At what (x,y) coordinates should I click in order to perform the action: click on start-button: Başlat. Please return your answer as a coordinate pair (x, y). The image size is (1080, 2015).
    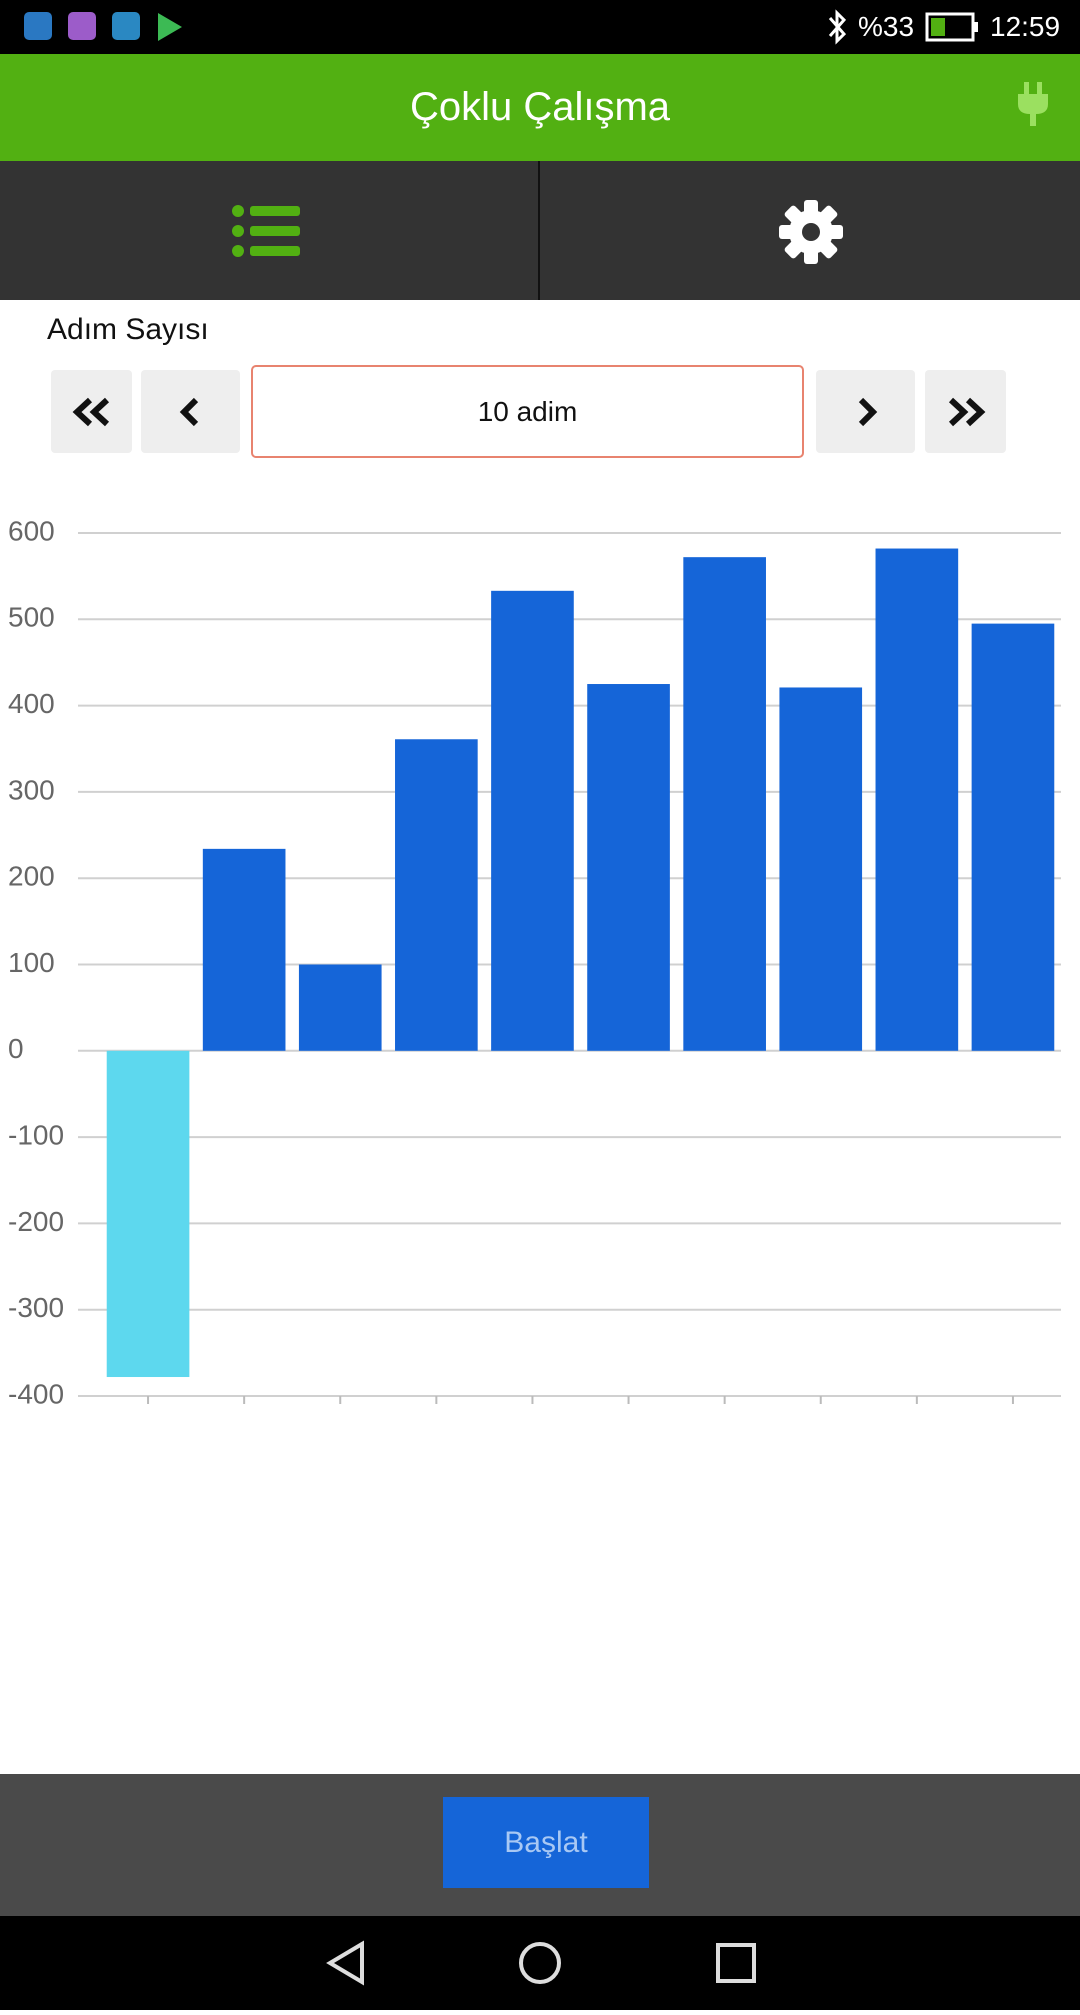
    Looking at the image, I should click on (546, 1842).